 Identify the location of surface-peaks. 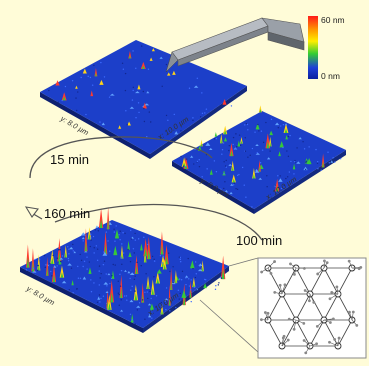
(140, 91).